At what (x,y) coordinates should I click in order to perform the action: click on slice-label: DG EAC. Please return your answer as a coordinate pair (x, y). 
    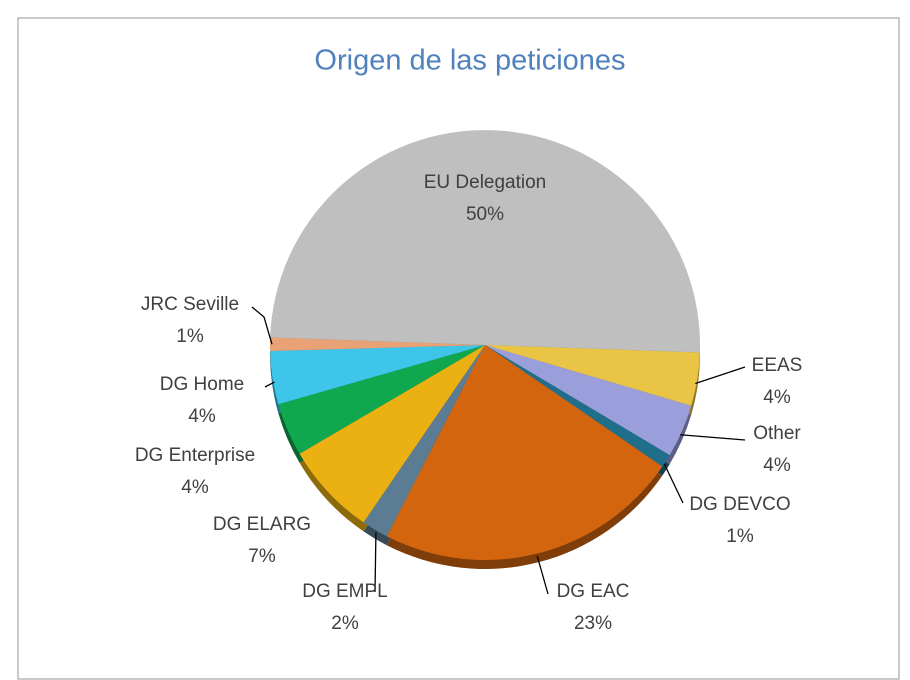
    Looking at the image, I should click on (593, 591).